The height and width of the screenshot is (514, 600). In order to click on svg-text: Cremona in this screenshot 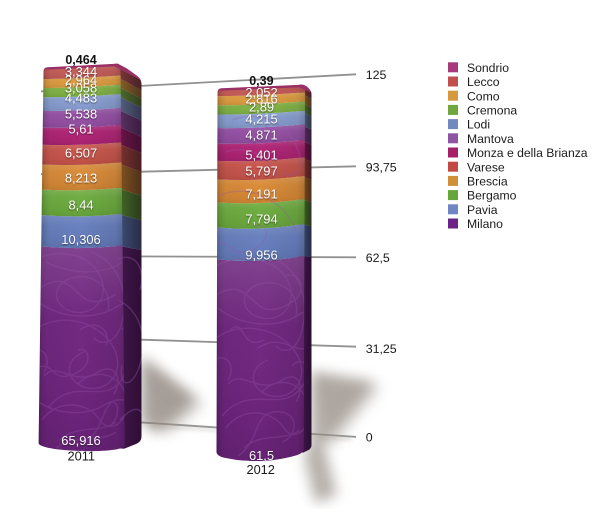, I will do `click(492, 111)`.